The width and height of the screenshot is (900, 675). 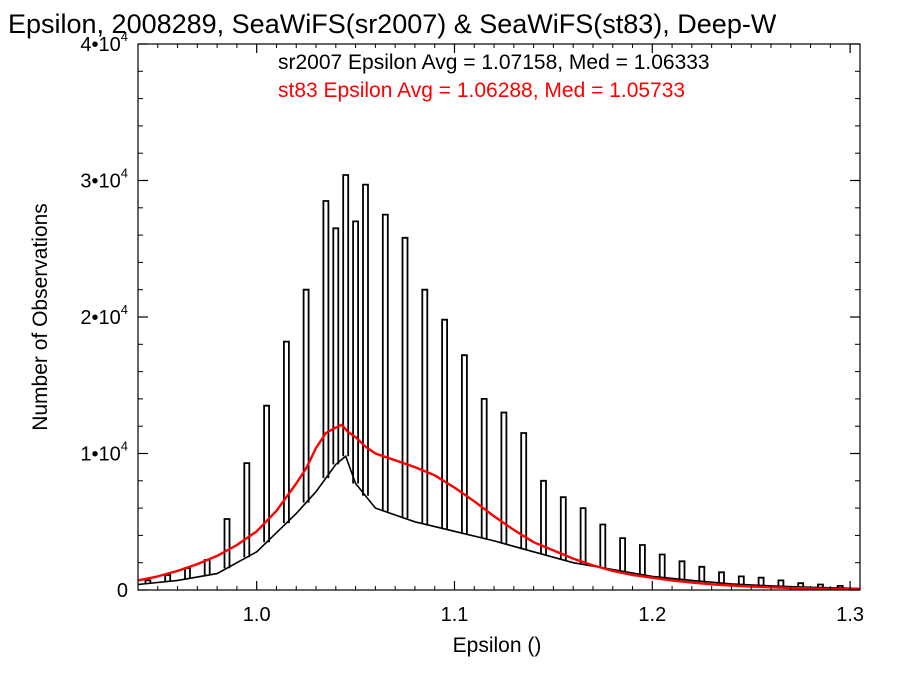 What do you see at coordinates (40, 317) in the screenshot?
I see `y-axis-label: Number of Observations` at bounding box center [40, 317].